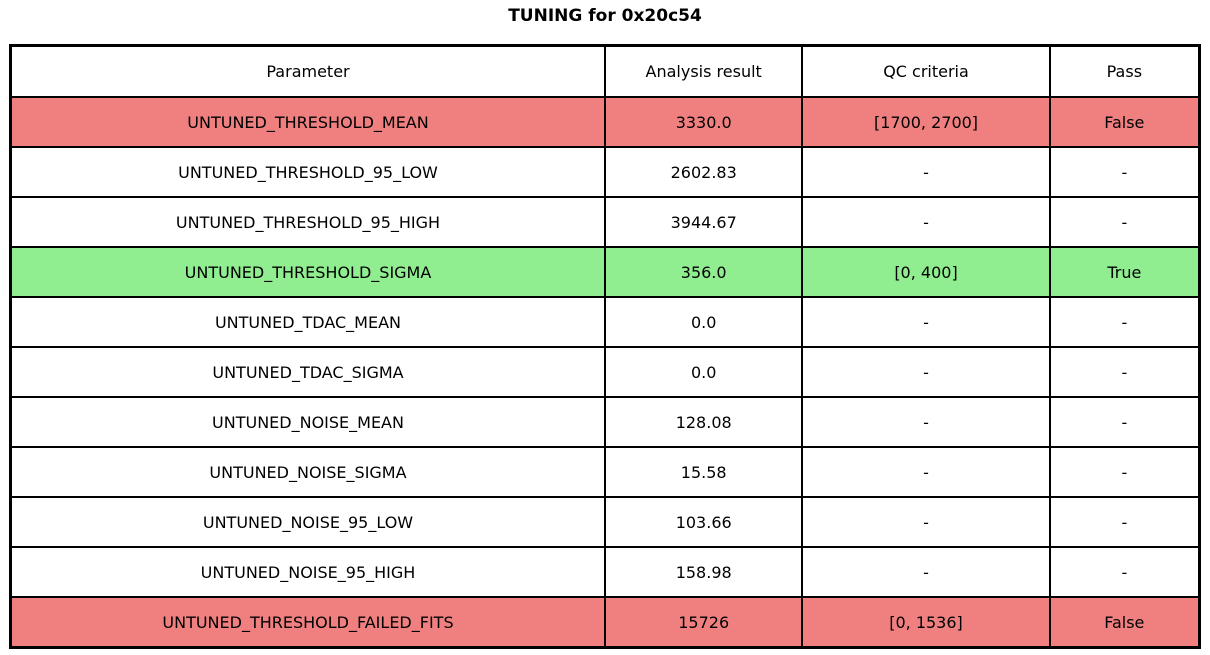 The image size is (1210, 655). Describe the element at coordinates (926, 622) in the screenshot. I see `qc-criteria-cell: [0, 1536]` at that location.